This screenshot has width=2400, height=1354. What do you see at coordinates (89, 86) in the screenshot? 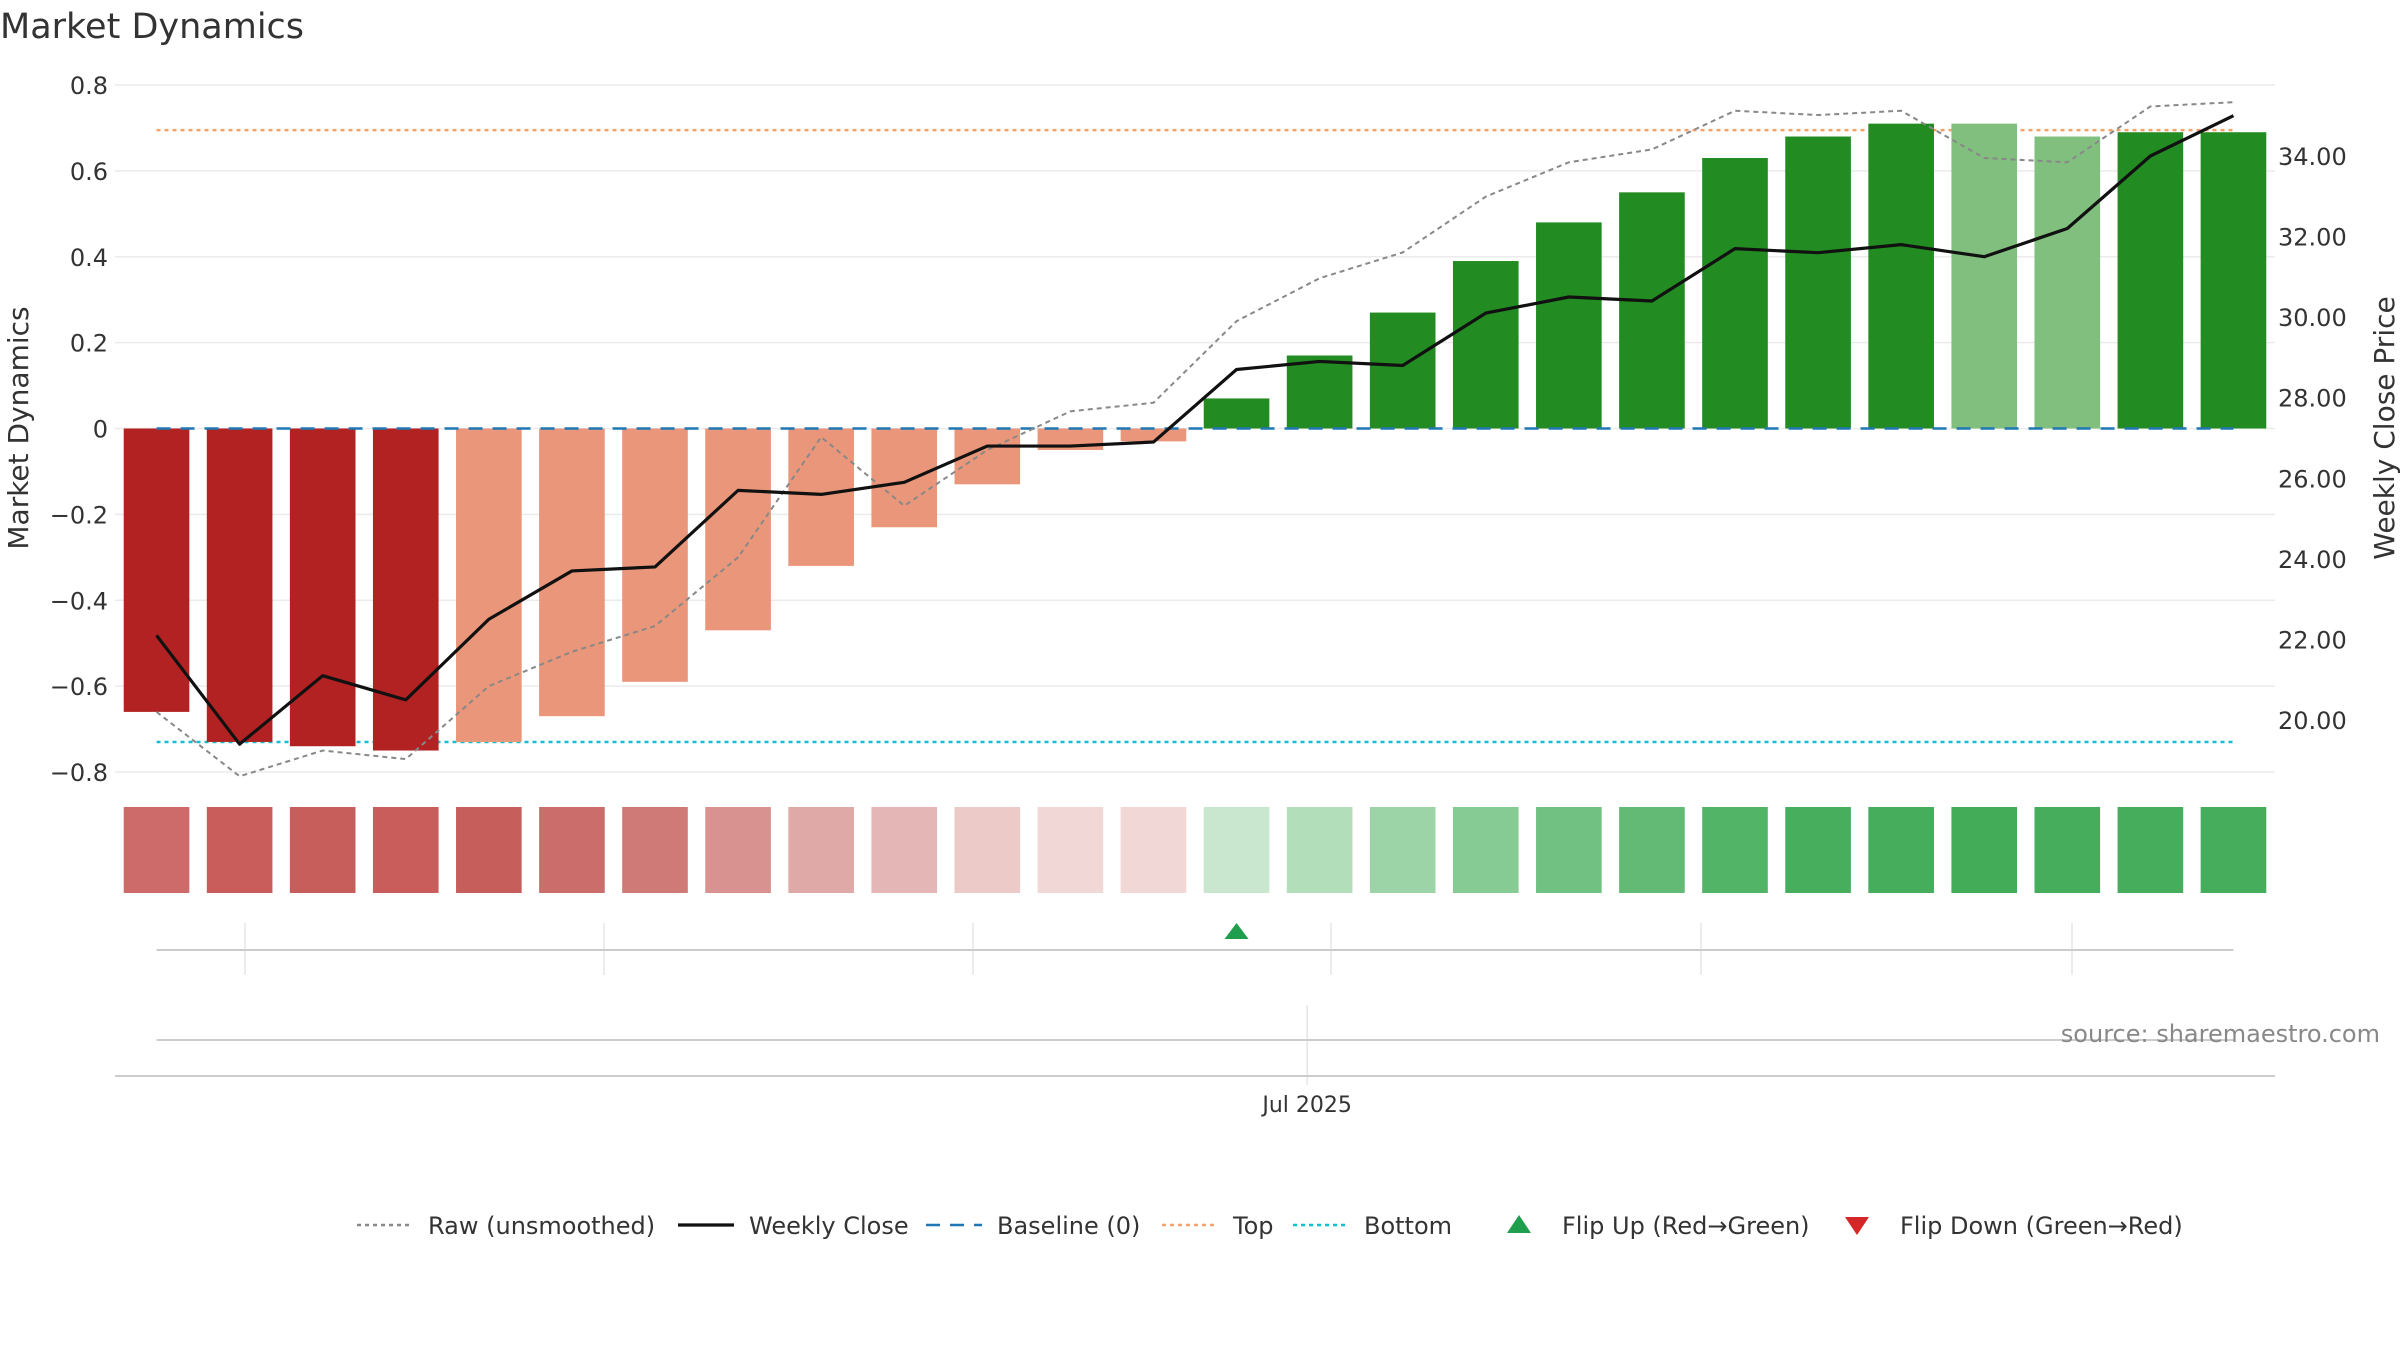
I see `left-tick-label-0: 0.8` at bounding box center [89, 86].